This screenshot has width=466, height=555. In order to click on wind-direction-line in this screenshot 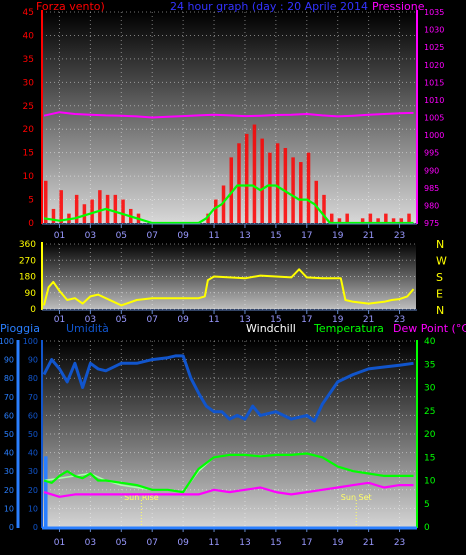, I will do `click(229, 287)`.